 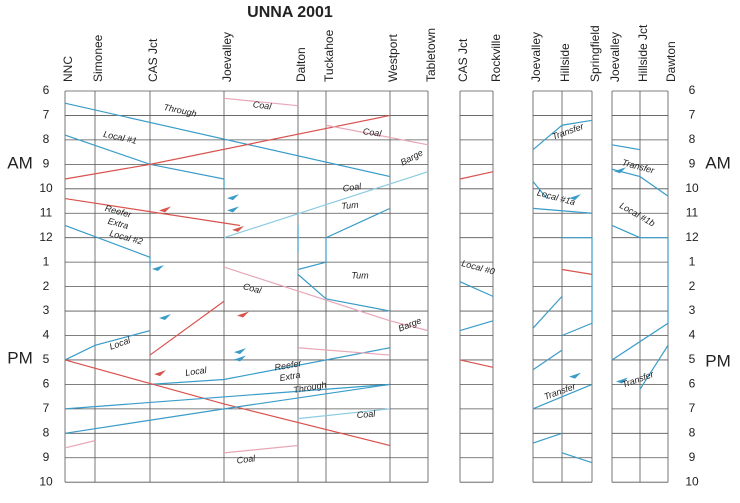 I want to click on station-name: Rockville, so click(x=496, y=58).